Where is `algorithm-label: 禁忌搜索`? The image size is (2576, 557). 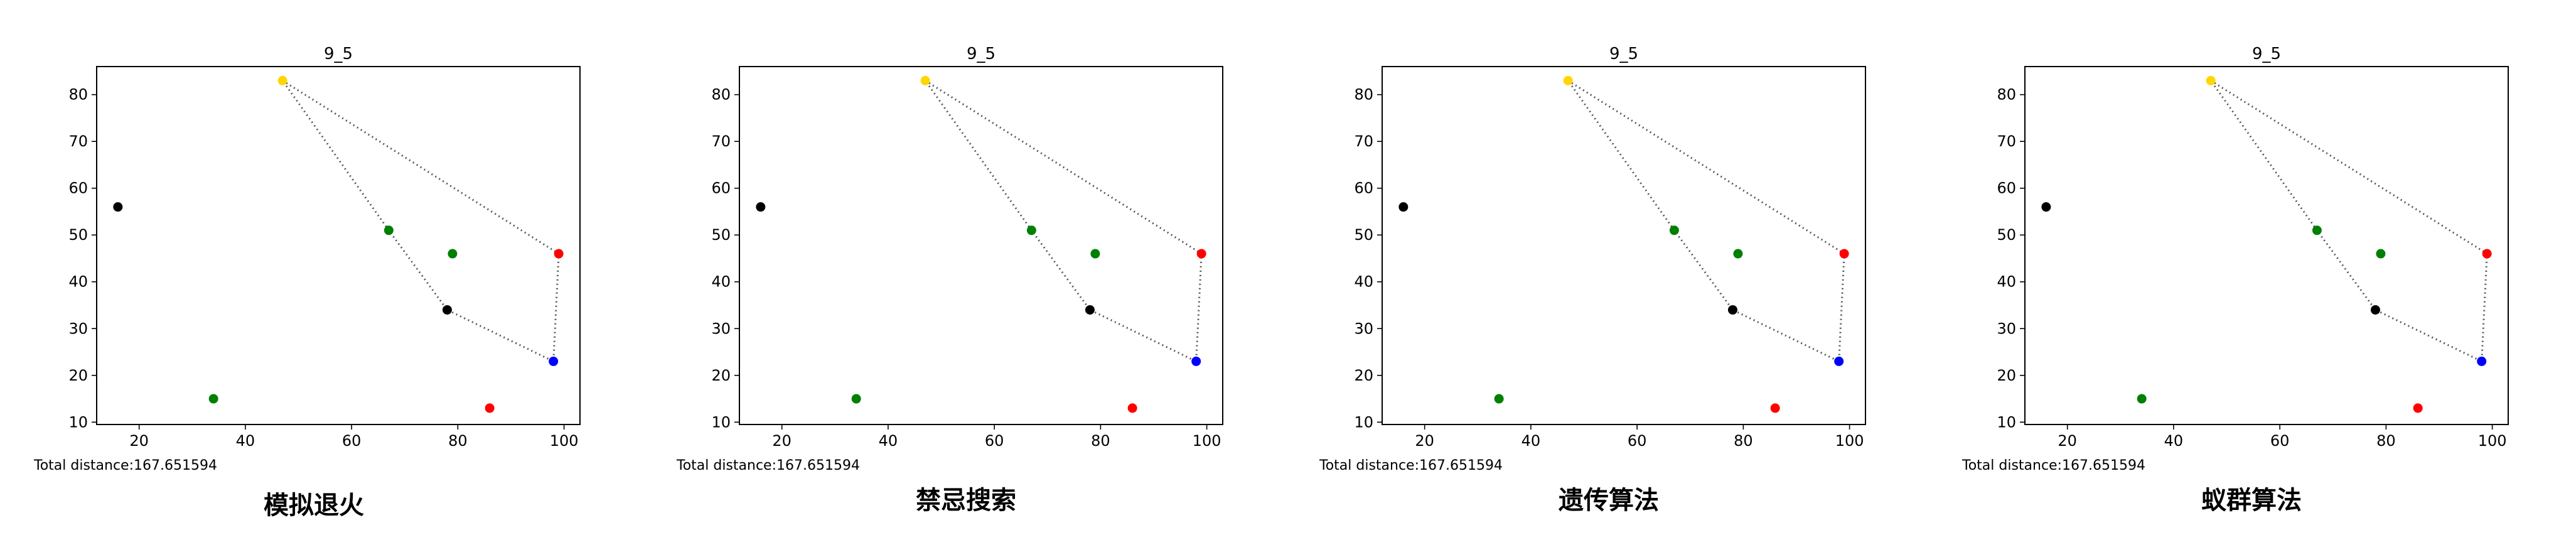 algorithm-label: 禁忌搜索 is located at coordinates (966, 500).